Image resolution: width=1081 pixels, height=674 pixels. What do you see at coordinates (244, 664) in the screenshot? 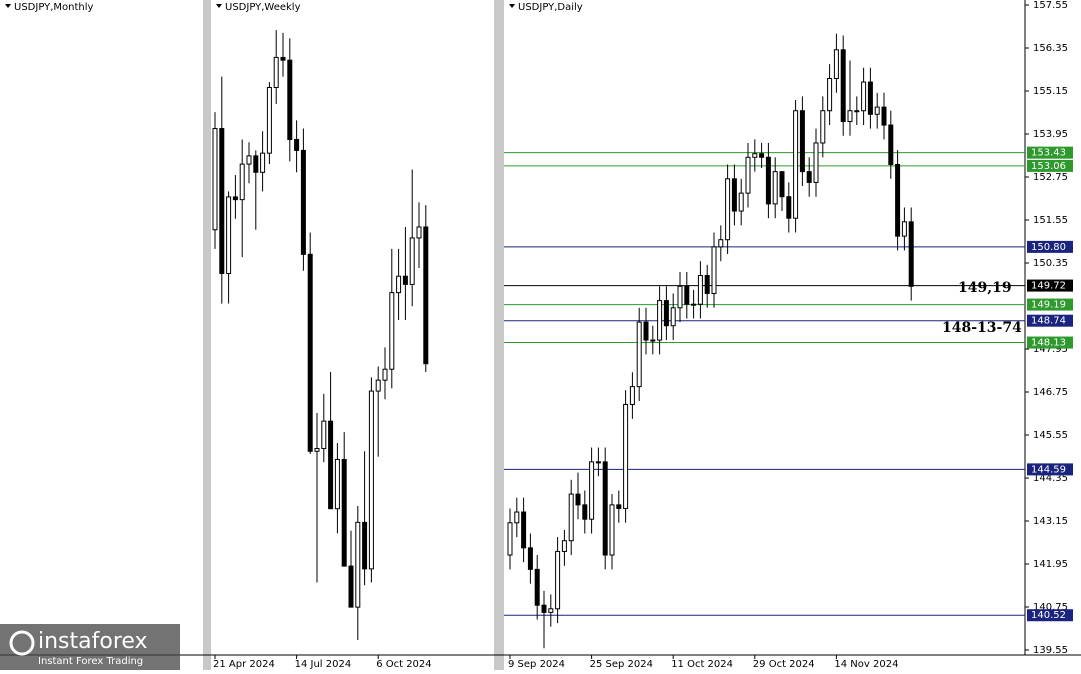
I see `x-tick-label: 21 Apr 2024` at bounding box center [244, 664].